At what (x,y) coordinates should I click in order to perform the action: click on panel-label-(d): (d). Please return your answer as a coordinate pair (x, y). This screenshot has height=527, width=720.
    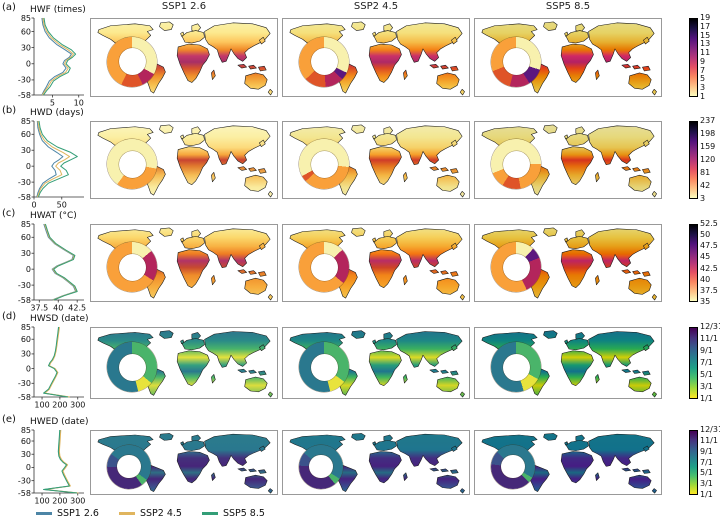
    Looking at the image, I should click on (9, 316).